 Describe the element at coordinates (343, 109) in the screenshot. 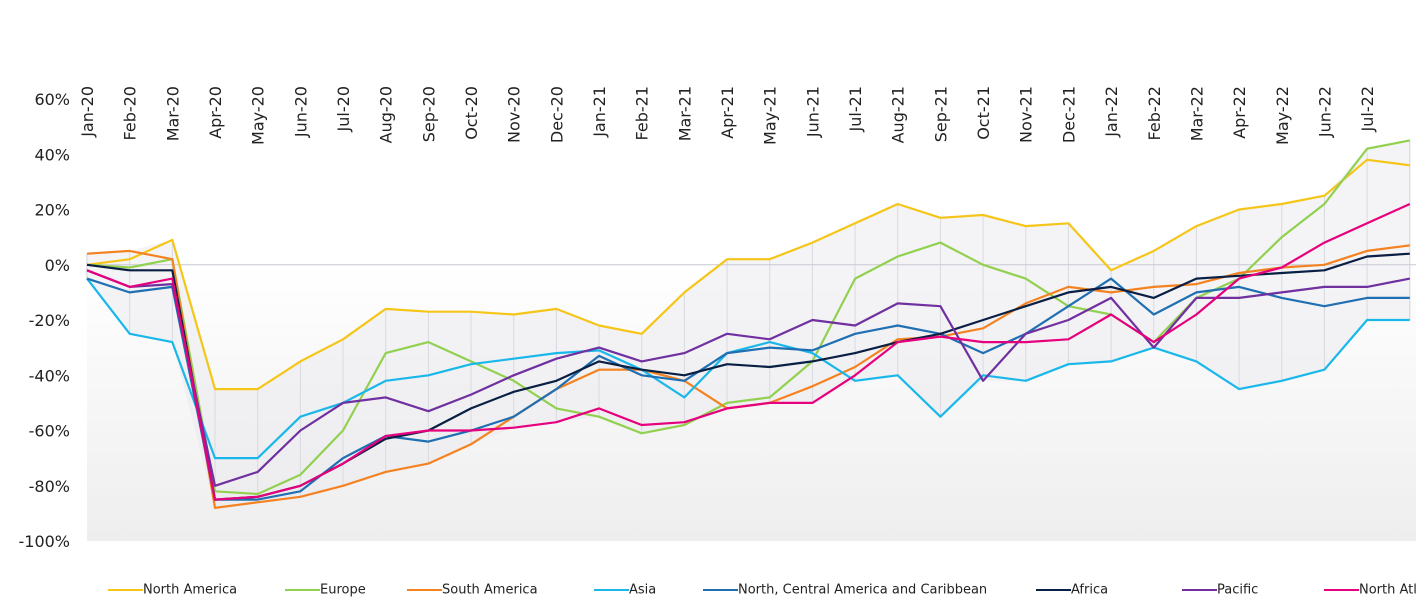

I see `x-tick-label: Jul-20` at that location.